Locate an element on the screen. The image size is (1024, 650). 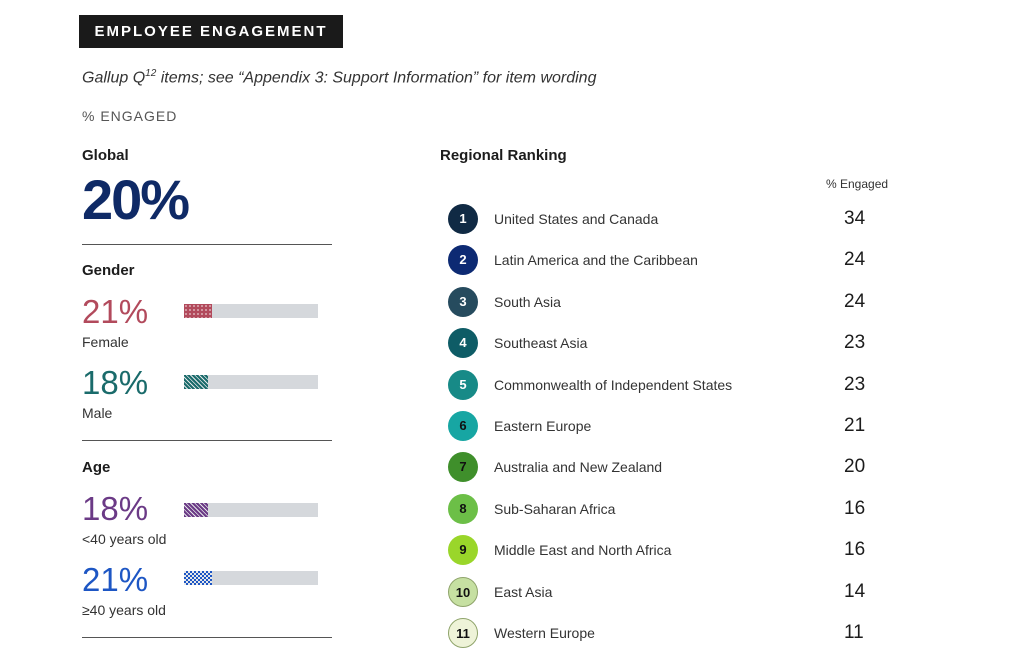
region-name: Commonwealth of Independent States is located at coordinates (613, 385).